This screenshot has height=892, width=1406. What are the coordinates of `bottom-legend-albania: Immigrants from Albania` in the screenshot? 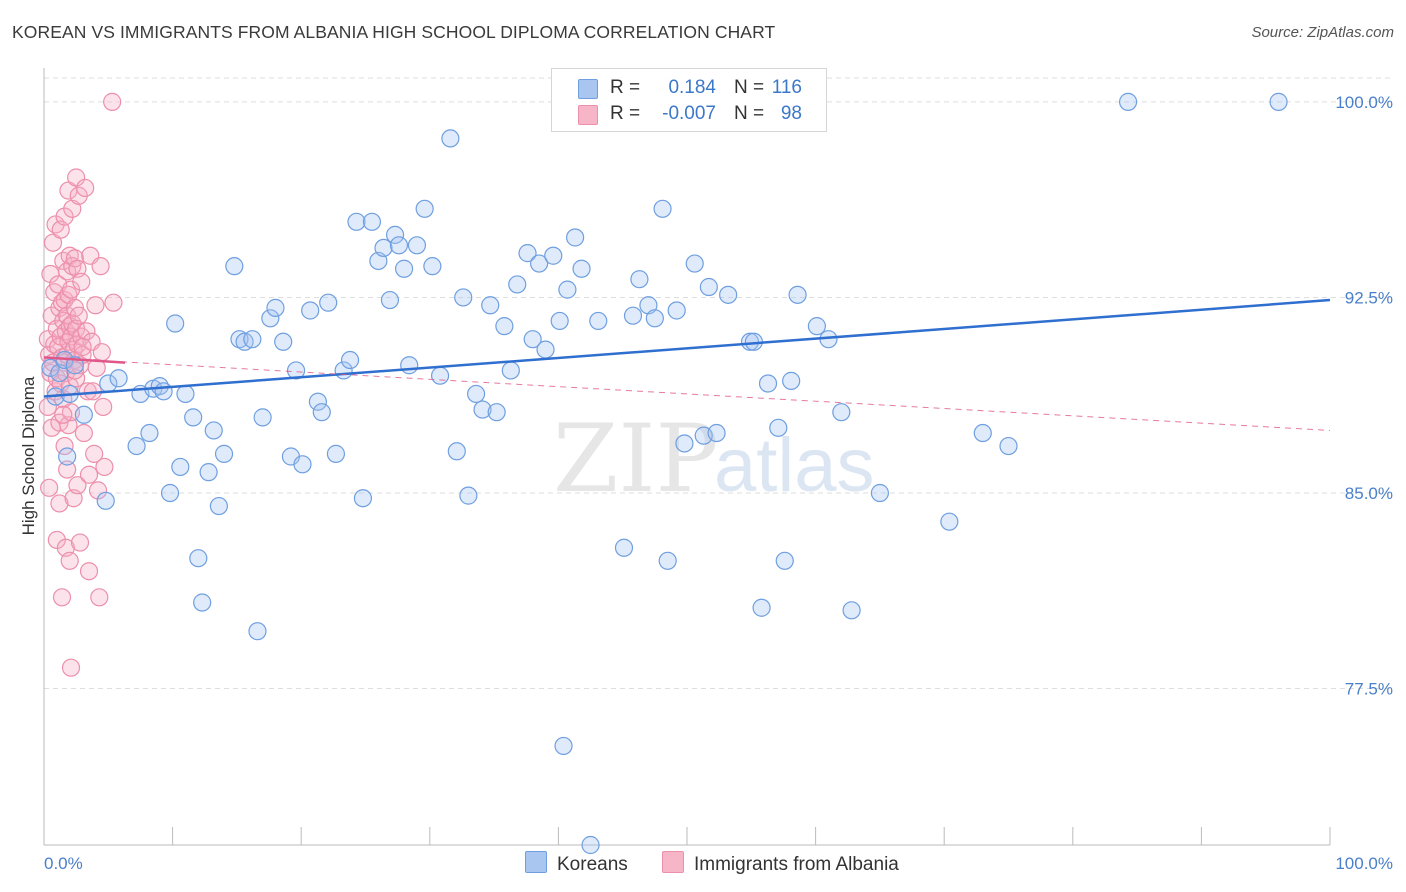 It's located at (780, 863).